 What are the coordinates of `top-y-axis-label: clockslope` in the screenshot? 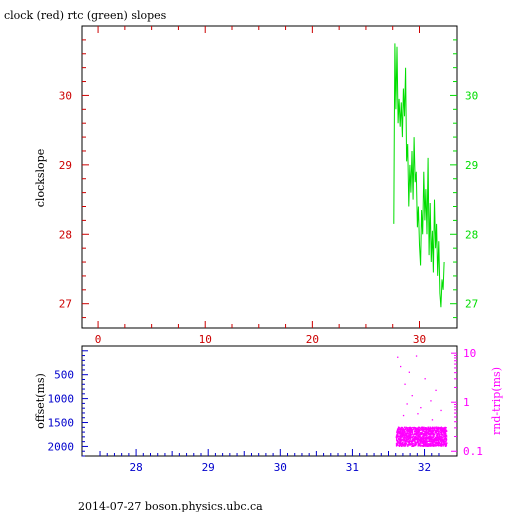 It's located at (40, 178).